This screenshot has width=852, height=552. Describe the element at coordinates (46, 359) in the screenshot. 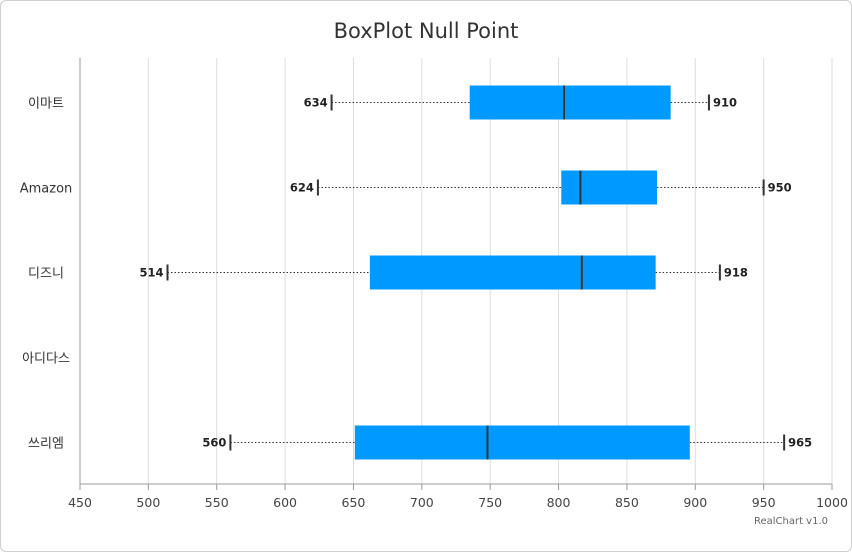

I see `category-label: 아디다스` at that location.